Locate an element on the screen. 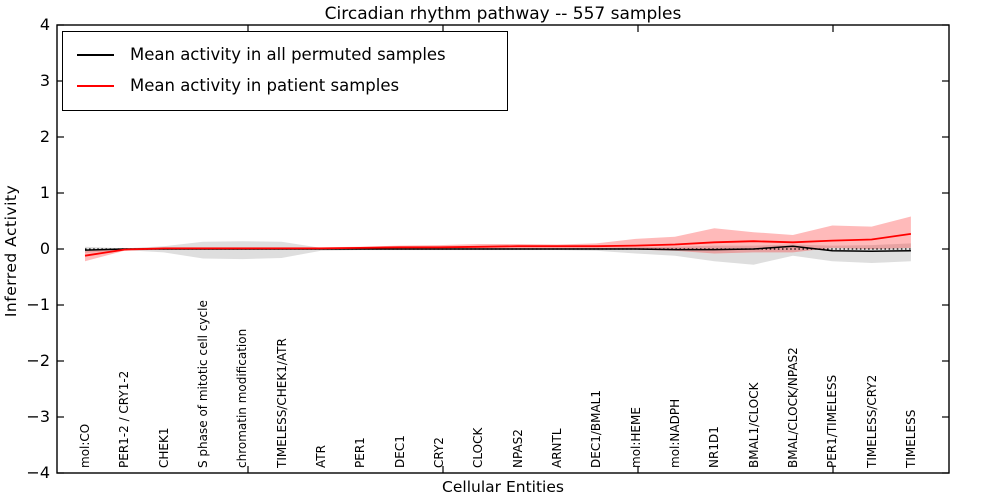 This screenshot has width=1000, height=500. permuted-line-swatch is located at coordinates (95, 54).